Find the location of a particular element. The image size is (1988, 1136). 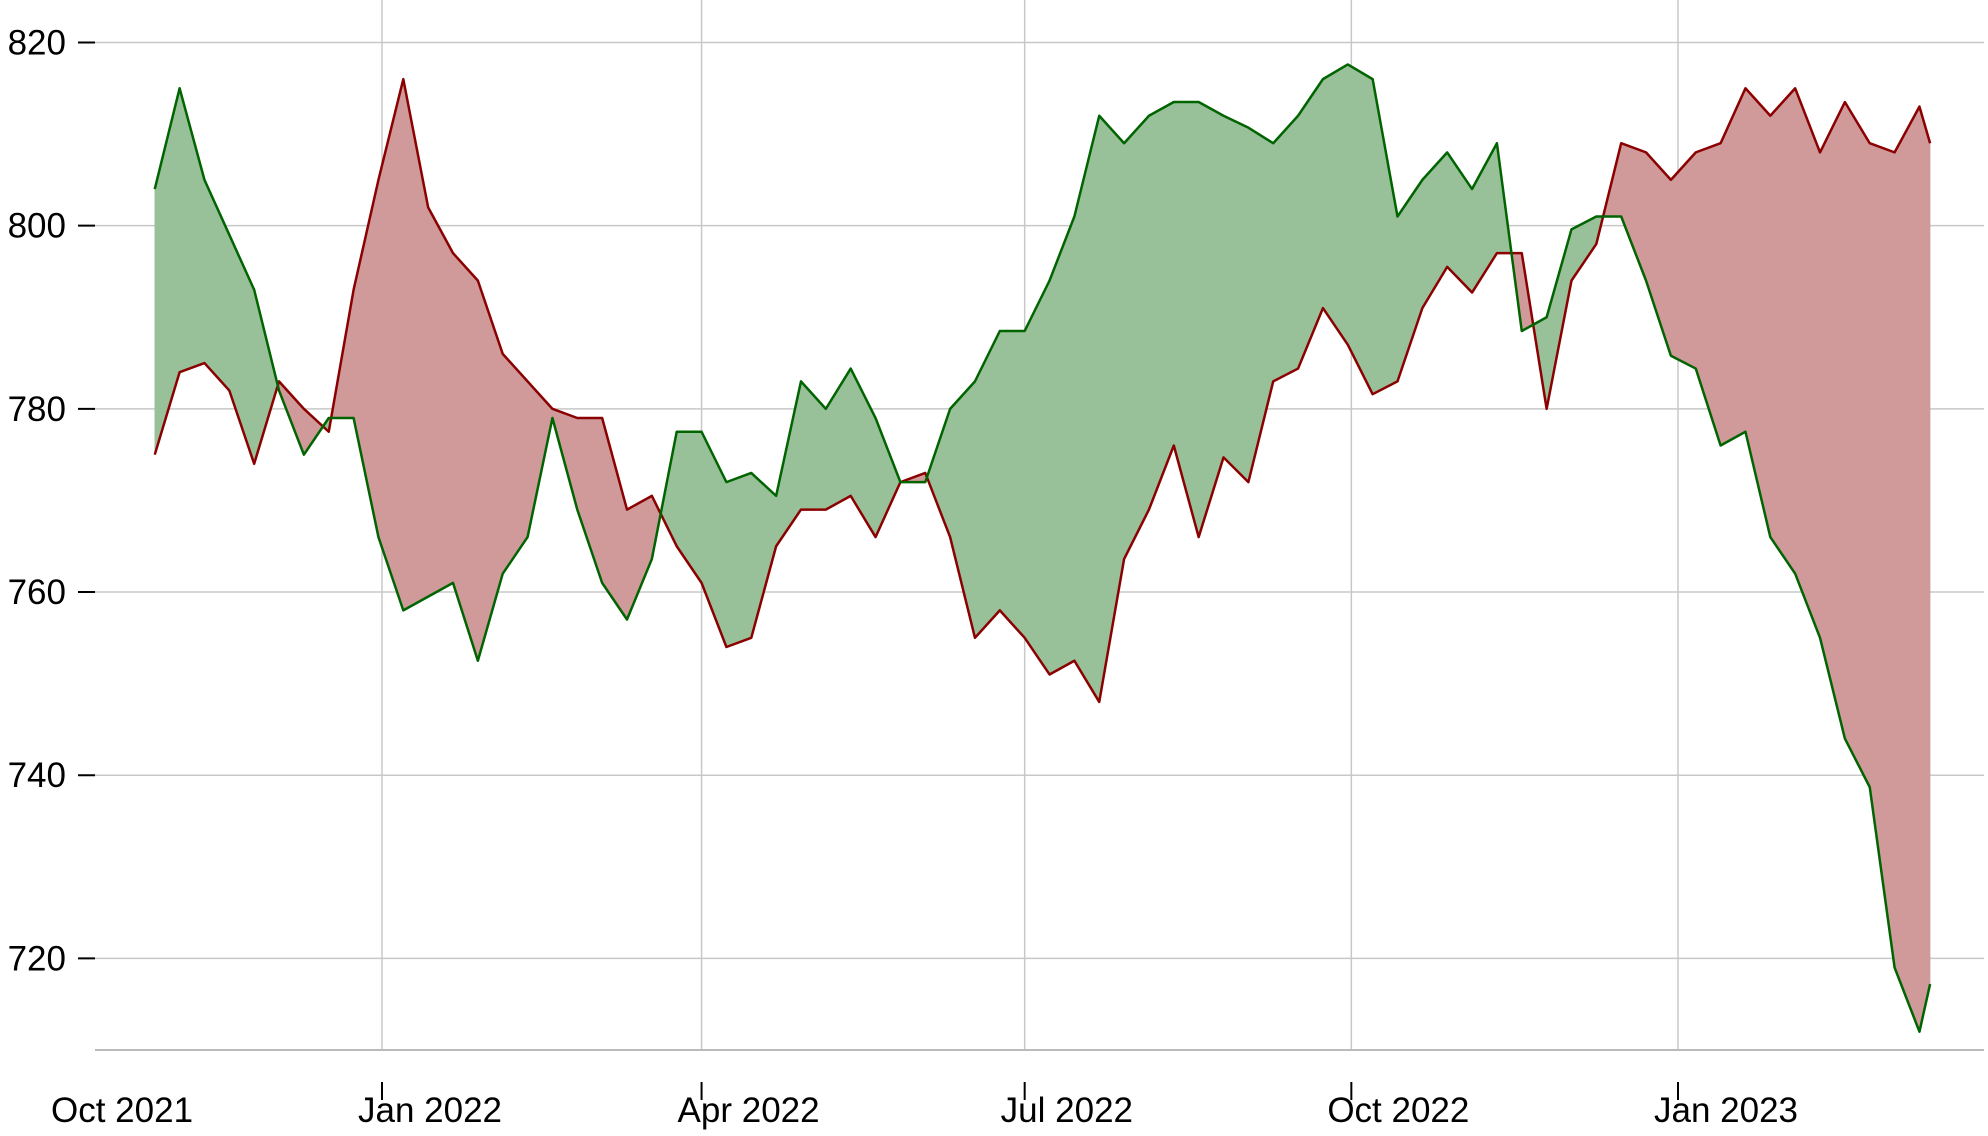

x-tick-label: Jan 2023 is located at coordinates (1726, 1110).